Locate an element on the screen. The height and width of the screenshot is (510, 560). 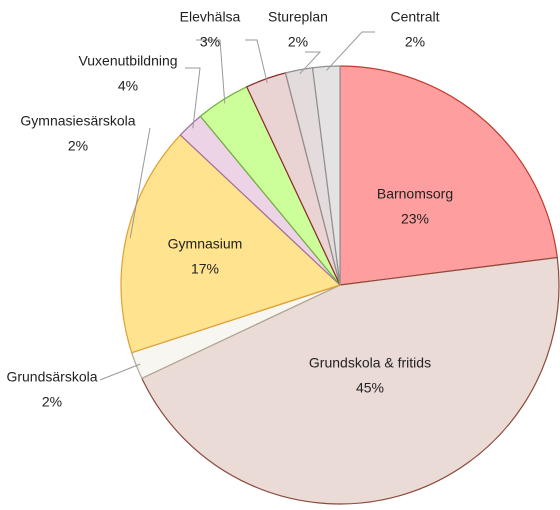
slice-value-label: 4% is located at coordinates (128, 86).